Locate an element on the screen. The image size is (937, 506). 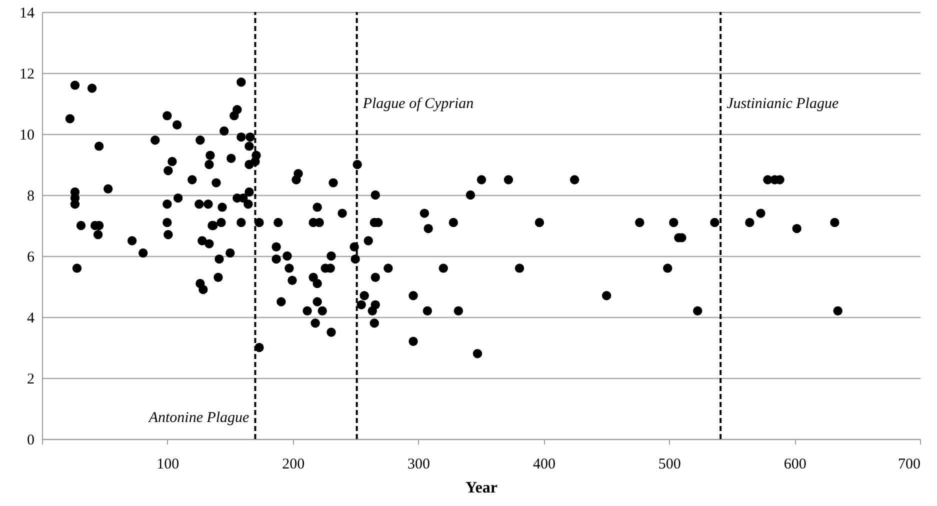
x-tick-label: 200 is located at coordinates (293, 464).